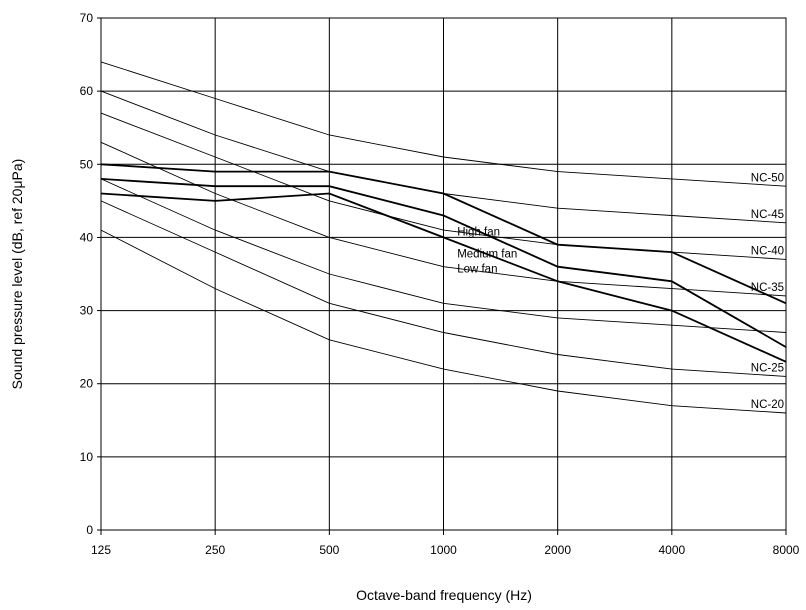  I want to click on curve-label-nc-25: NC-25, so click(767, 368).